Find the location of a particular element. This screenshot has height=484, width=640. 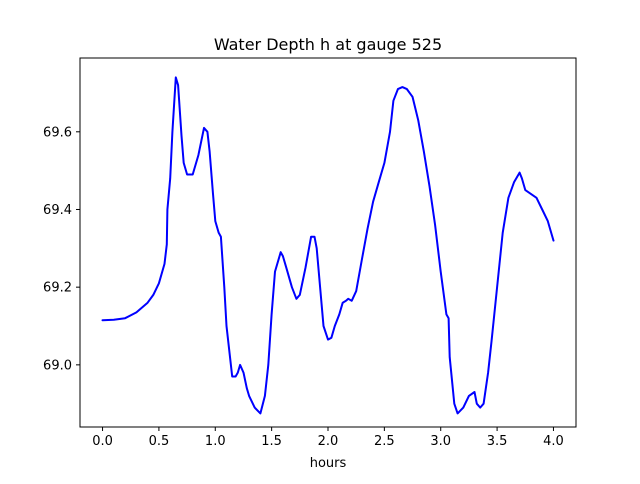

x-tick-label: 3.0 is located at coordinates (440, 441).